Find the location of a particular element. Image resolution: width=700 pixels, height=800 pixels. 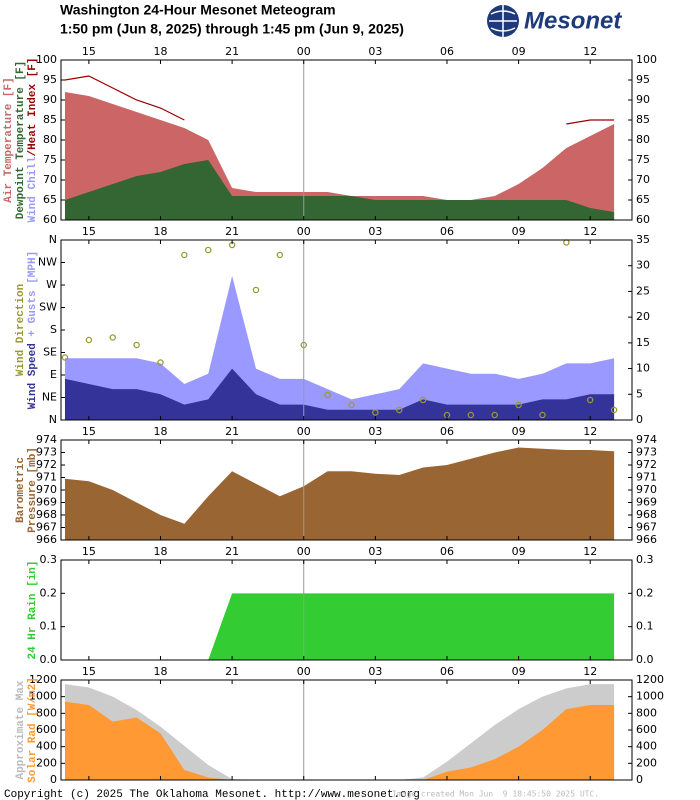

y-axis-label-part: Wind Direction is located at coordinates (21, 330).